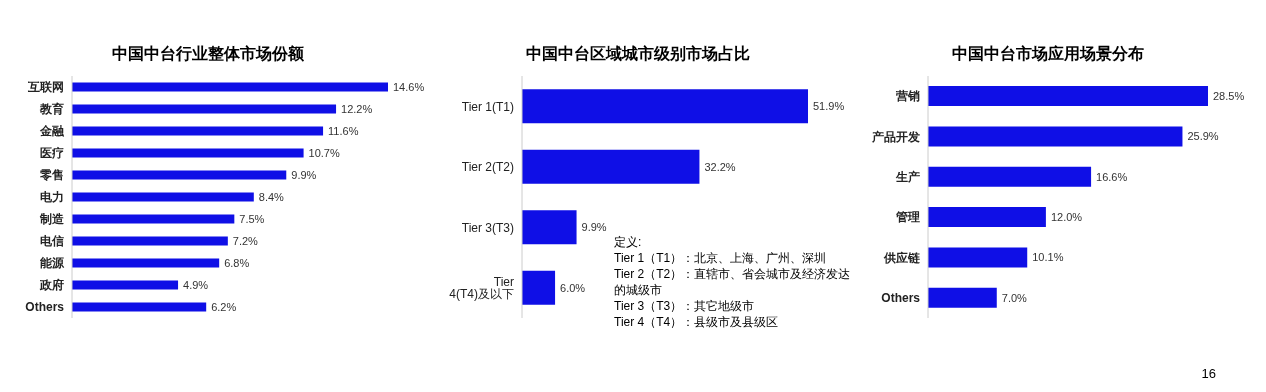  Describe the element at coordinates (685, 306) in the screenshot. I see `annotation: Tier 3（T3）：其它地级市` at that location.